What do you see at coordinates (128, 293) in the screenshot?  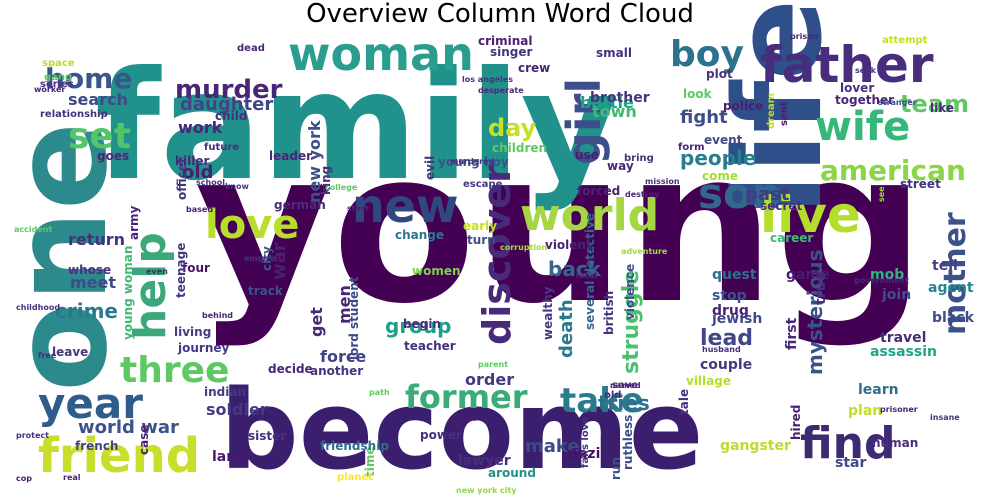 I see `word-114: young woman` at bounding box center [128, 293].